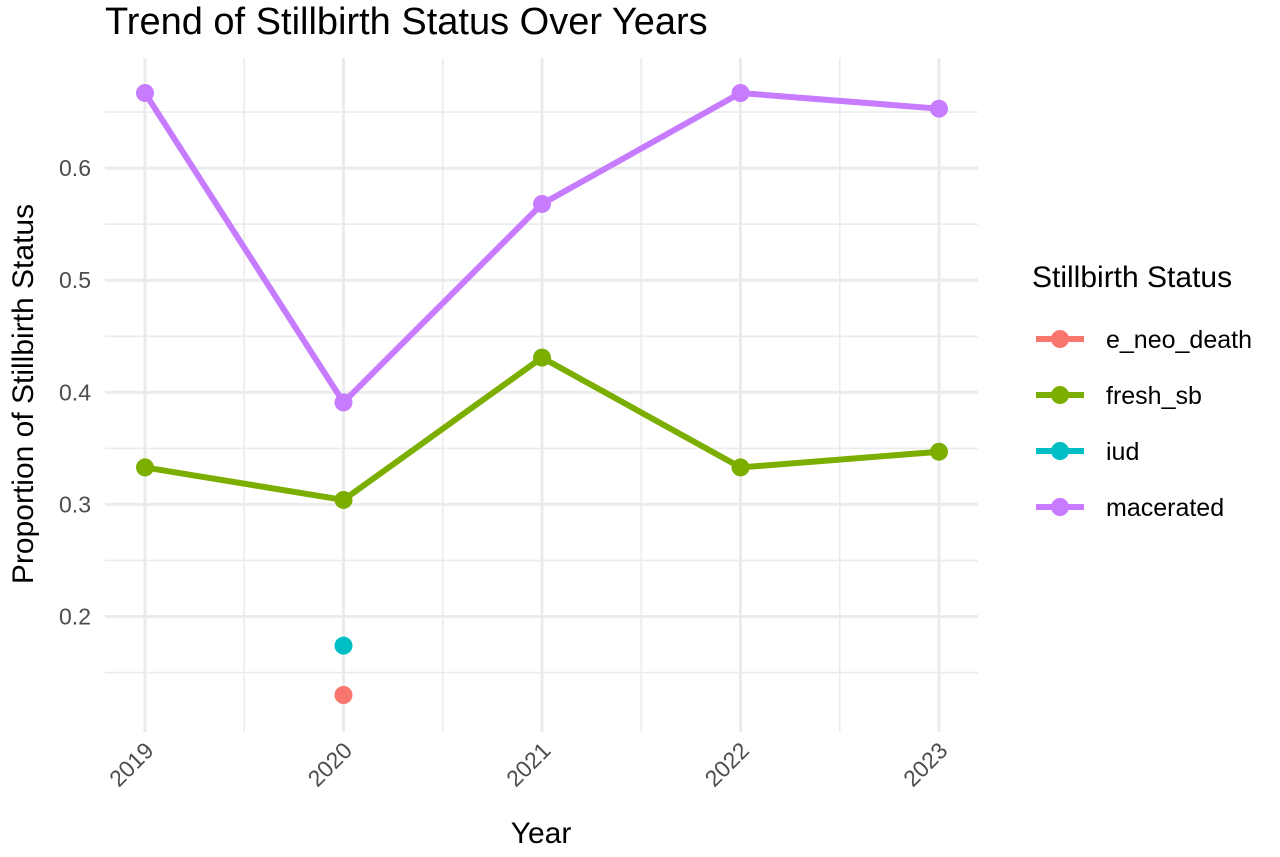 The width and height of the screenshot is (1280, 857). I want to click on chart-title: Trend of Stillbirth Status Over Years, so click(406, 22).